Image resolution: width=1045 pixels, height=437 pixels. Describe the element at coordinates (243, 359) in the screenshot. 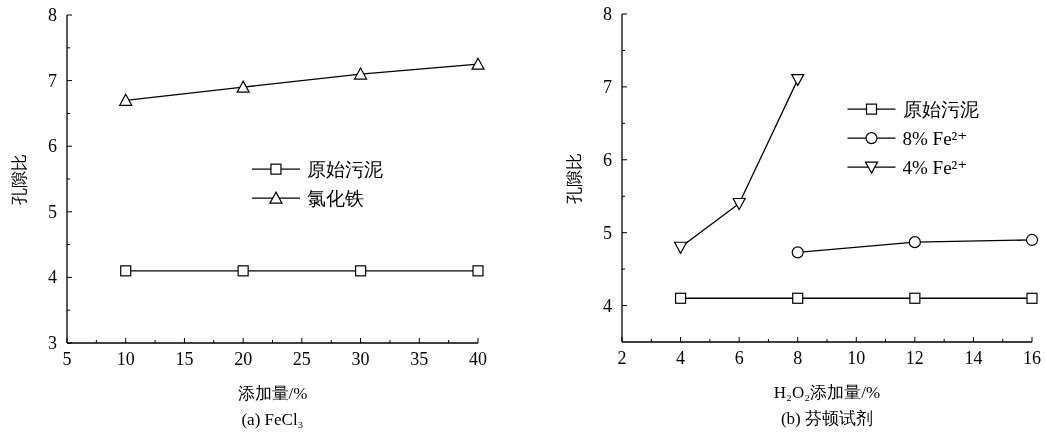

I see `x-tick-label: 20` at that location.